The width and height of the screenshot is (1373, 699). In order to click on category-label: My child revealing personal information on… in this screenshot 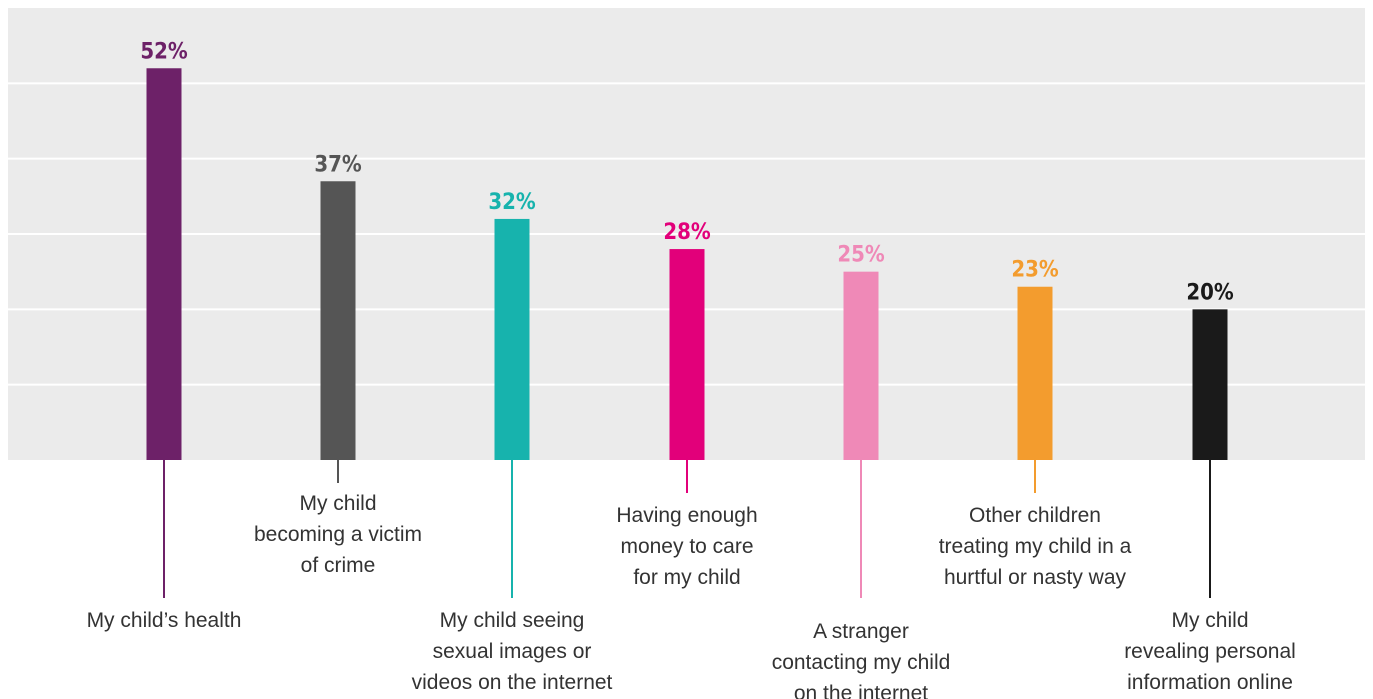, I will do `click(1210, 651)`.